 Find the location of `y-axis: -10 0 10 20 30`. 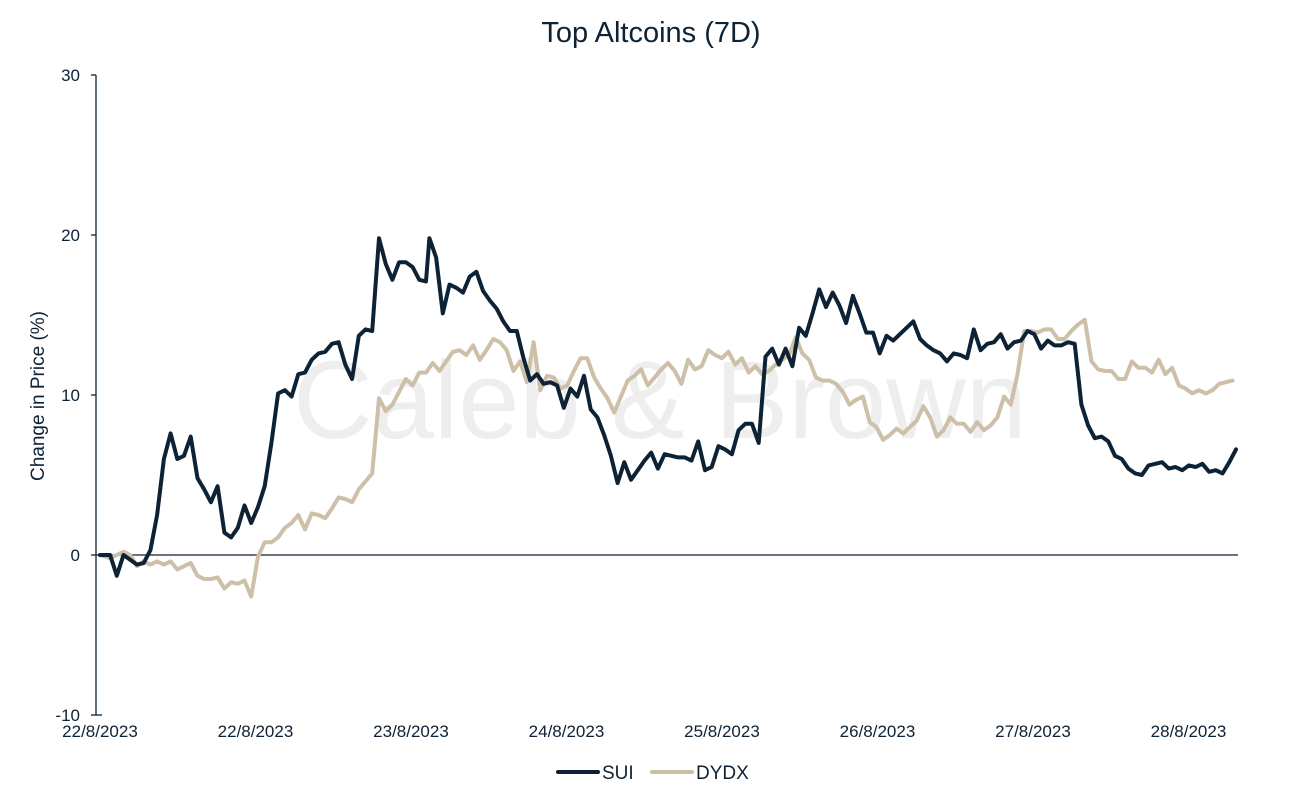

y-axis: -10 0 10 20 30 is located at coordinates (76, 395).